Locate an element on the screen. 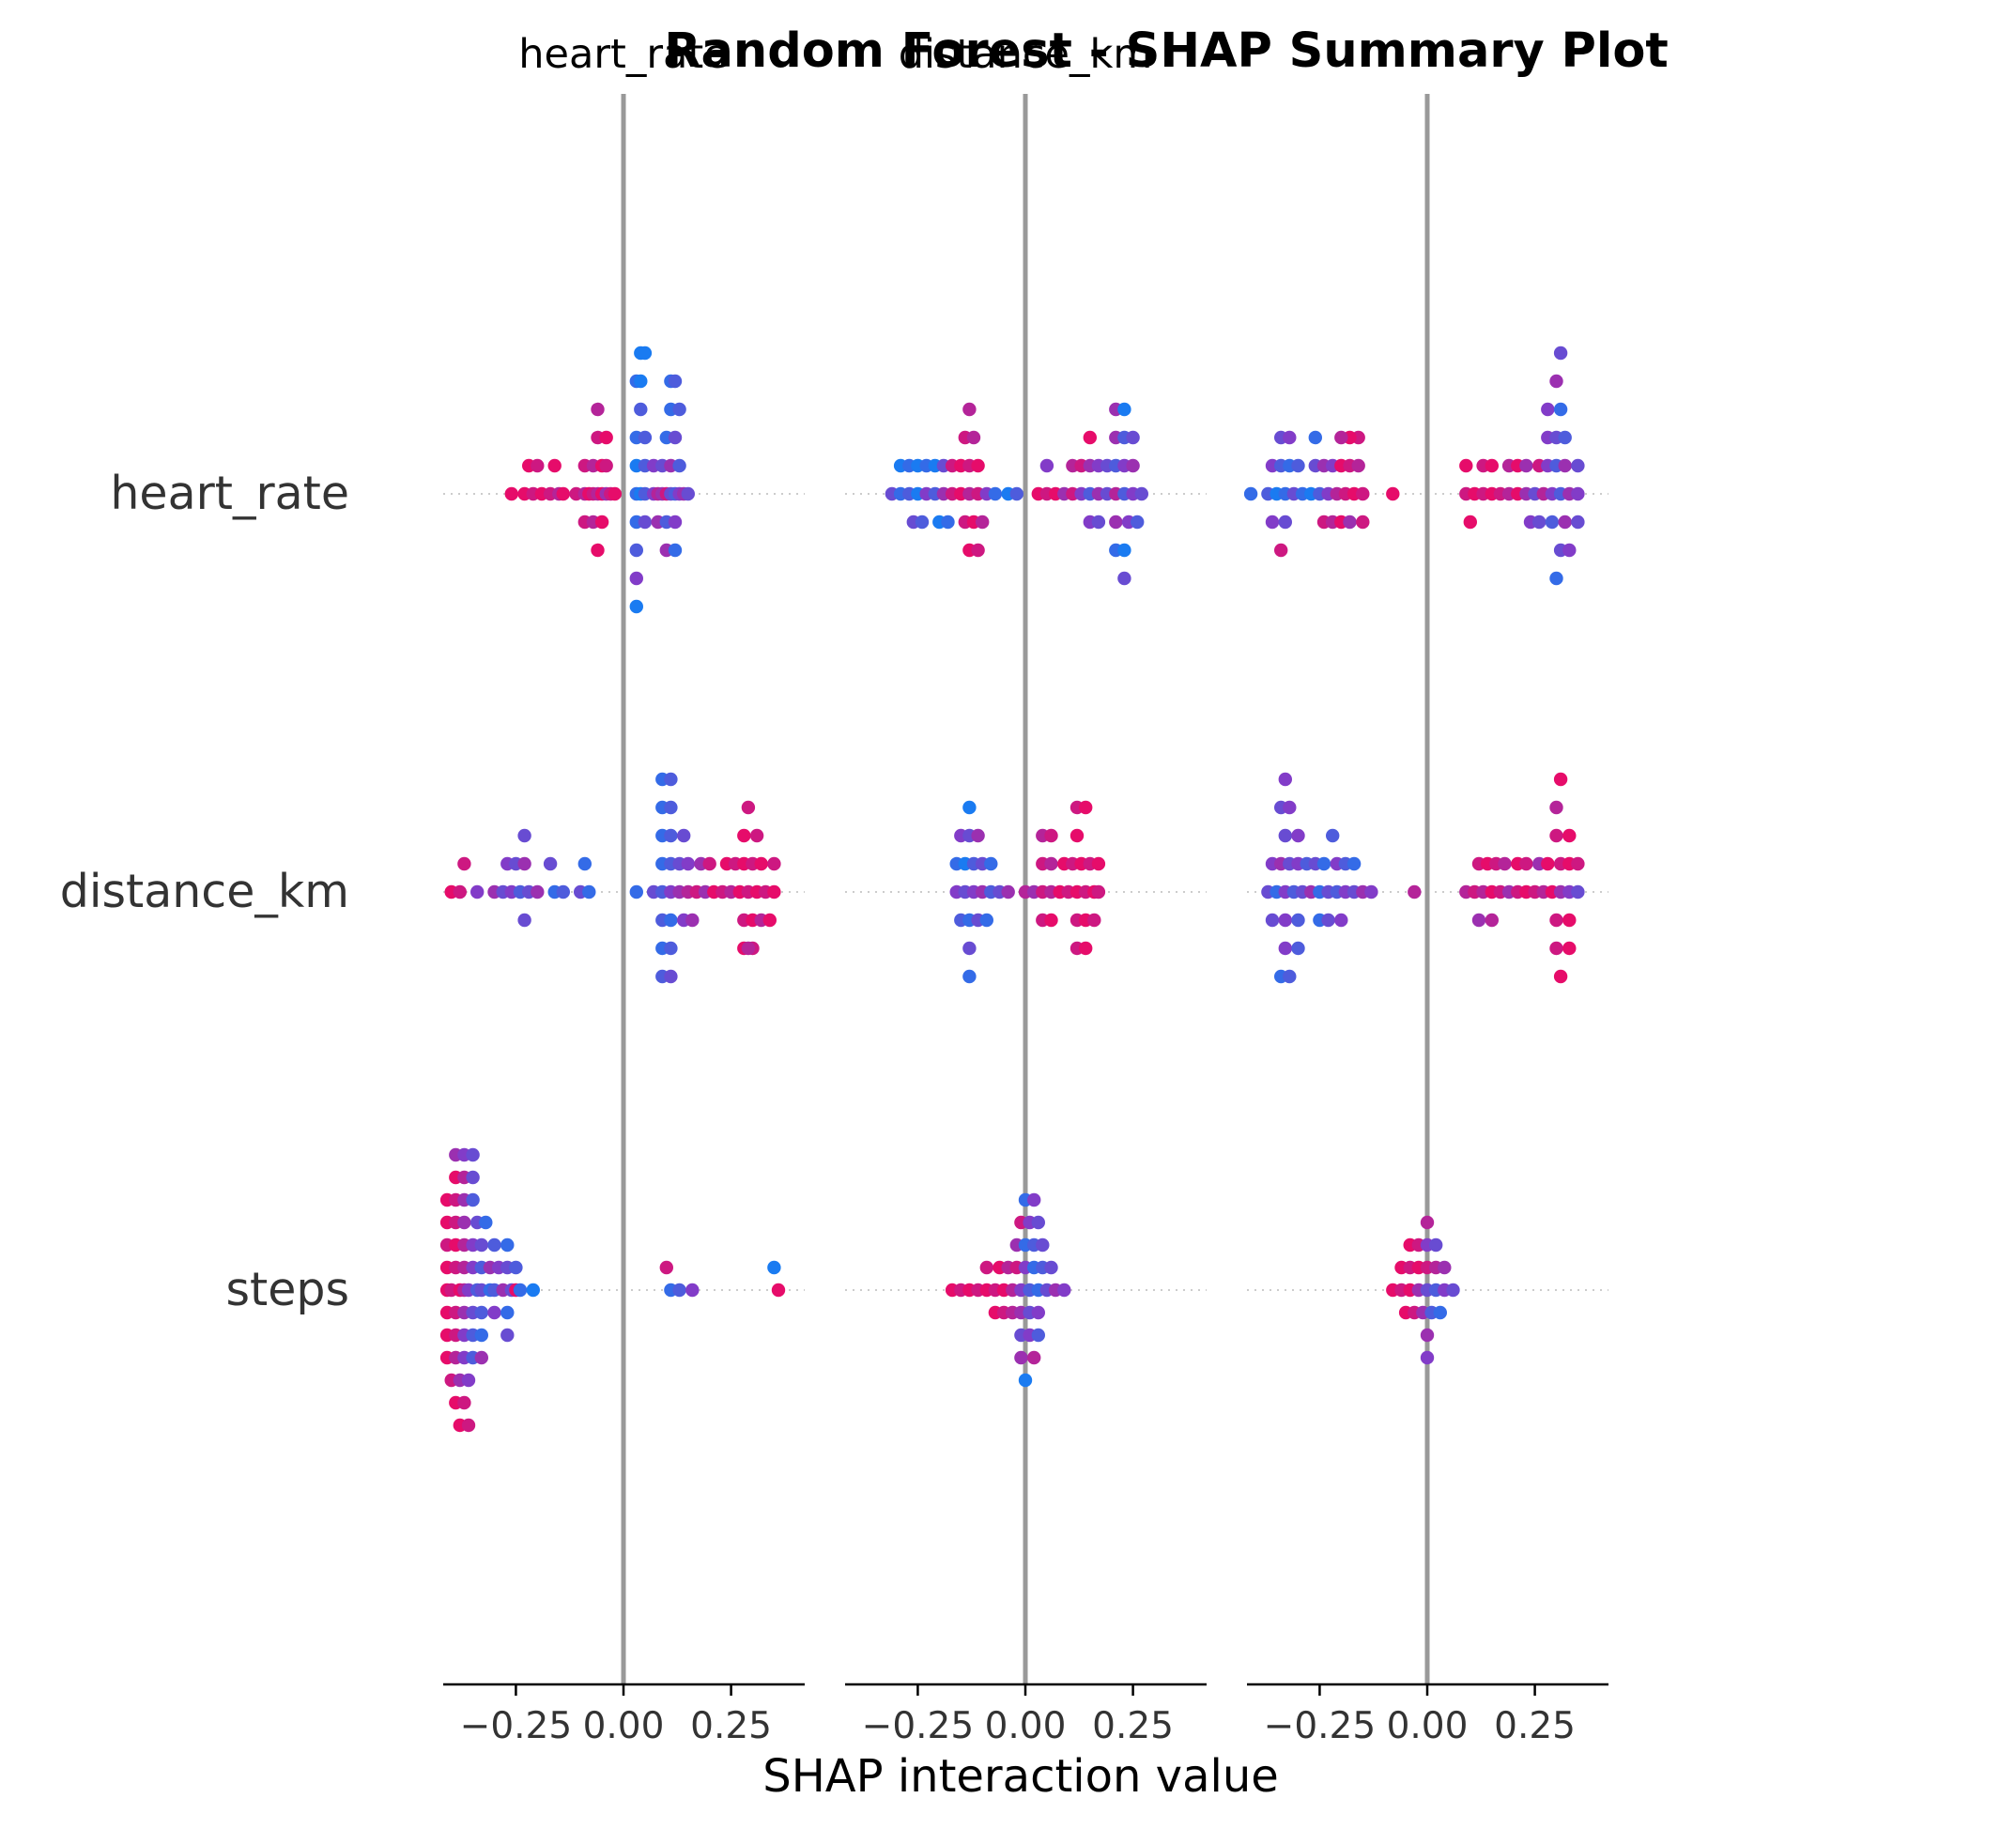 The width and height of the screenshot is (2016, 1829). row-label-steps: steps is located at coordinates (287, 1289).